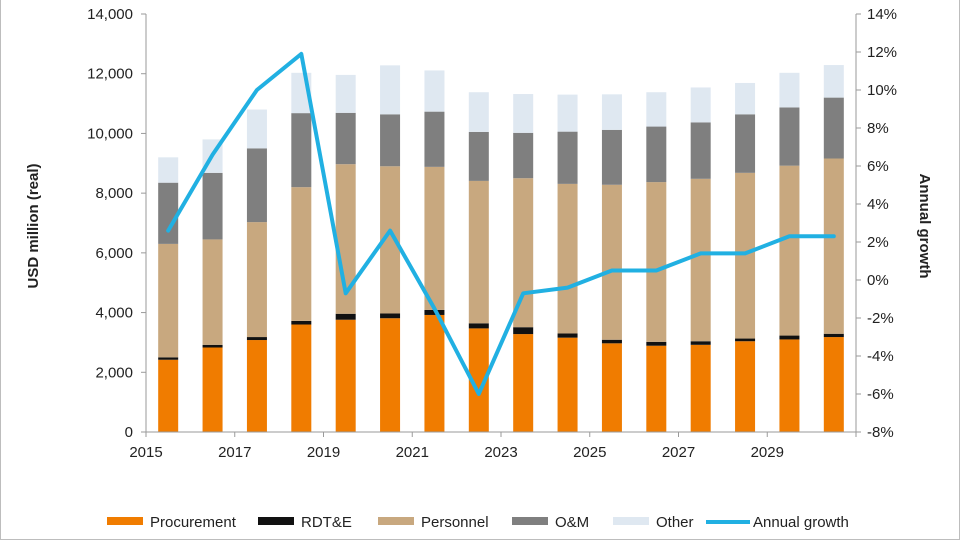 Image resolution: width=960 pixels, height=544 pixels. What do you see at coordinates (33, 225) in the screenshot?
I see `y-axis-title: USD million (real)` at bounding box center [33, 225].